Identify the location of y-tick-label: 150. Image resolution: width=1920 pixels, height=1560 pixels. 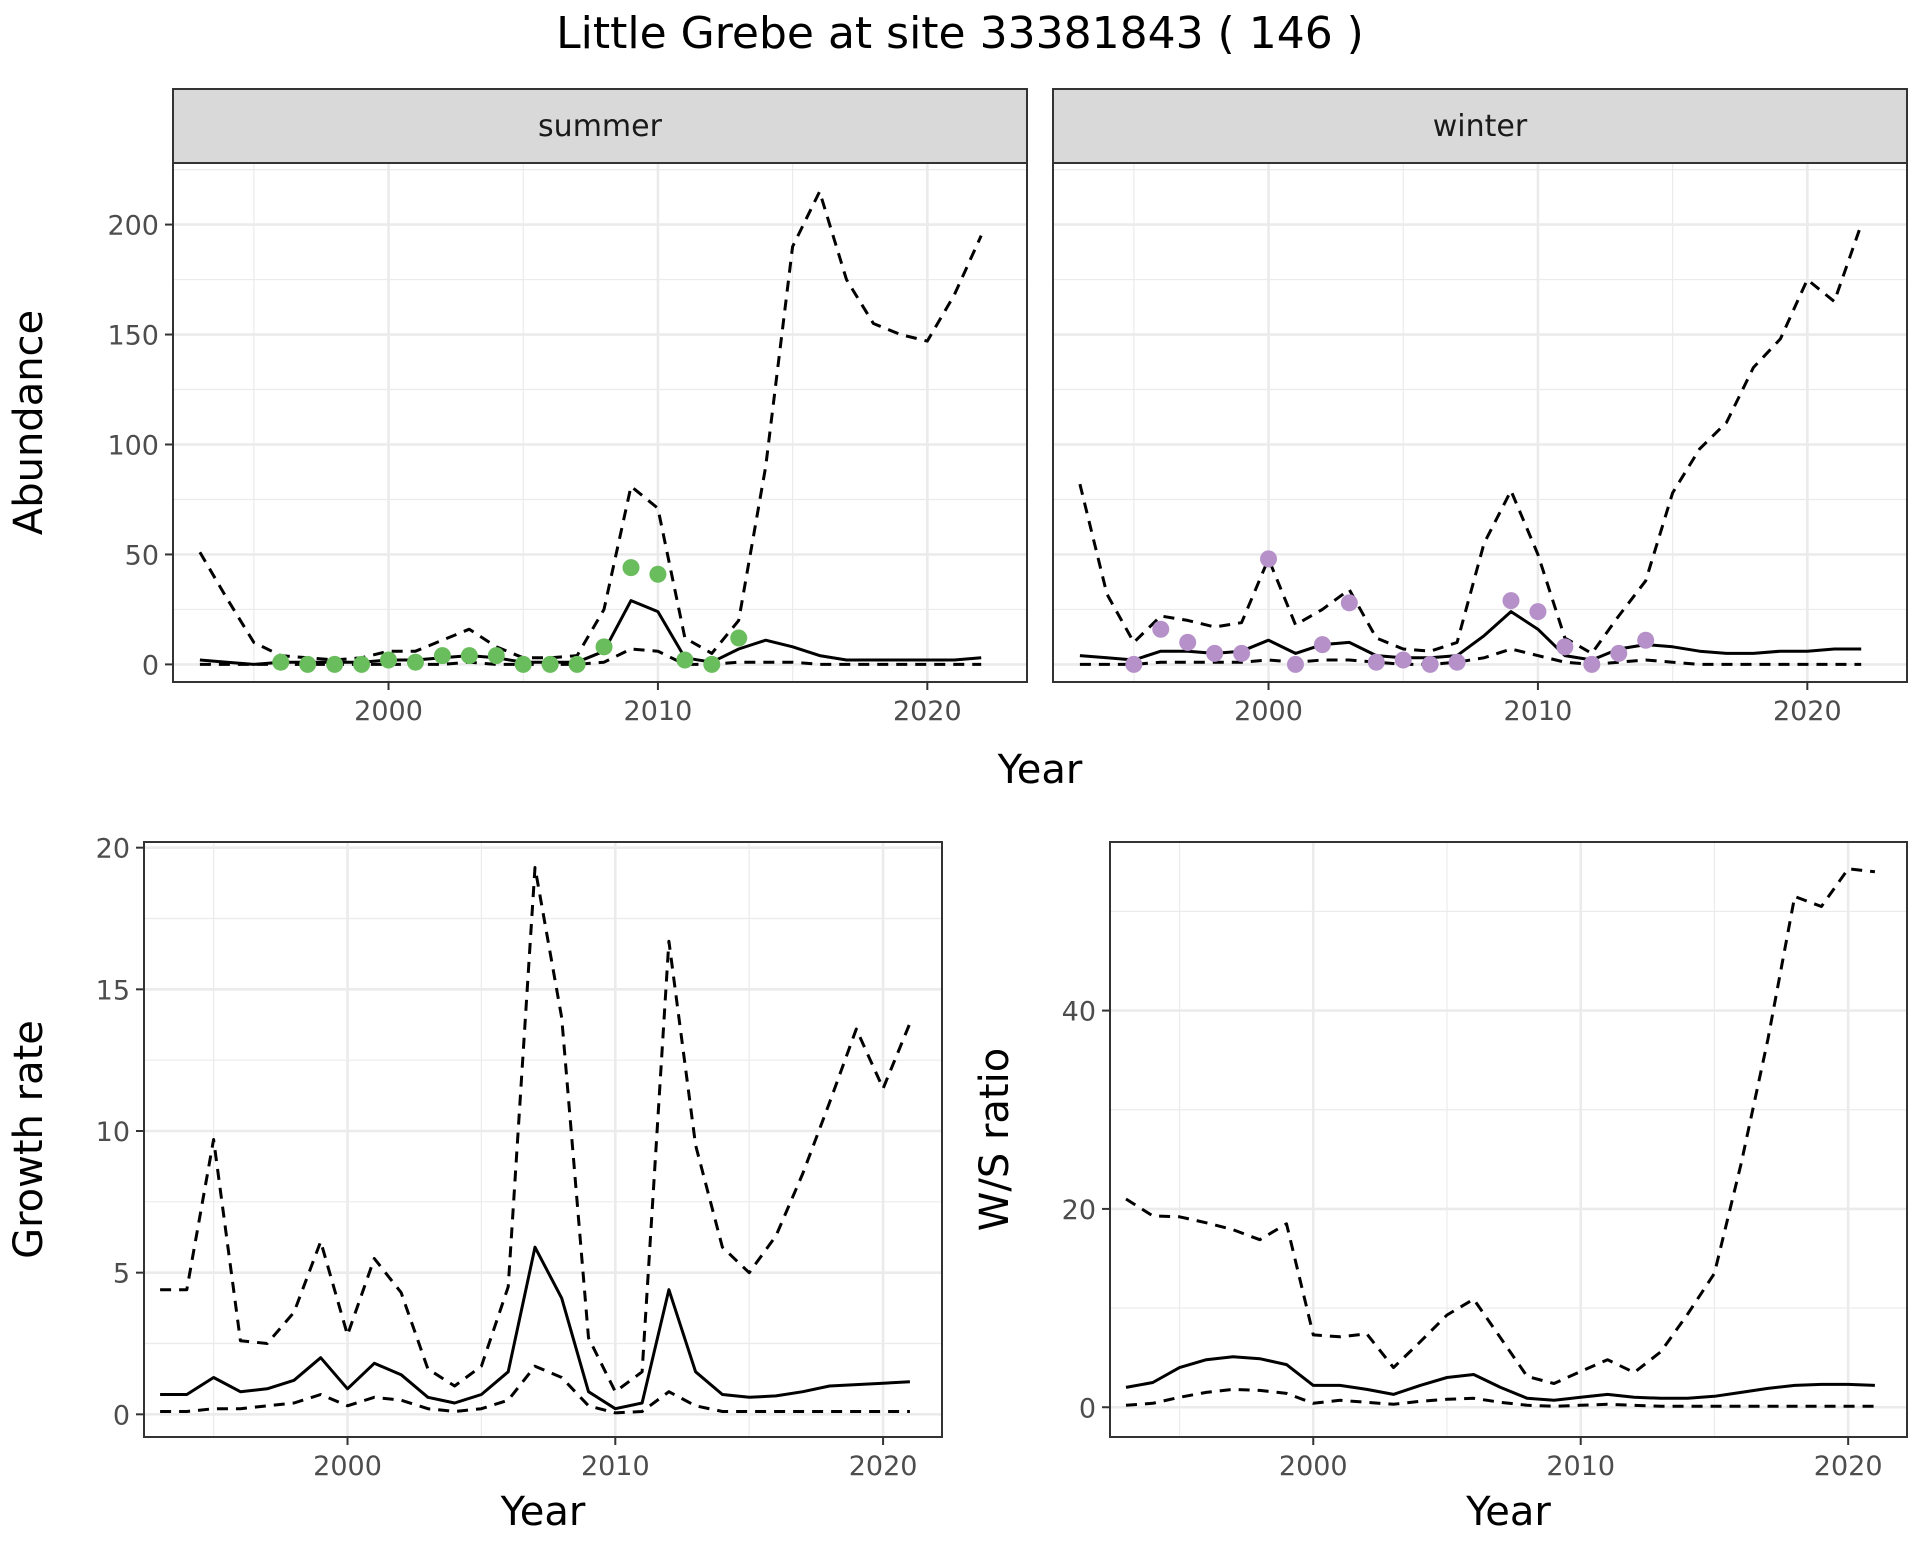
(133, 336).